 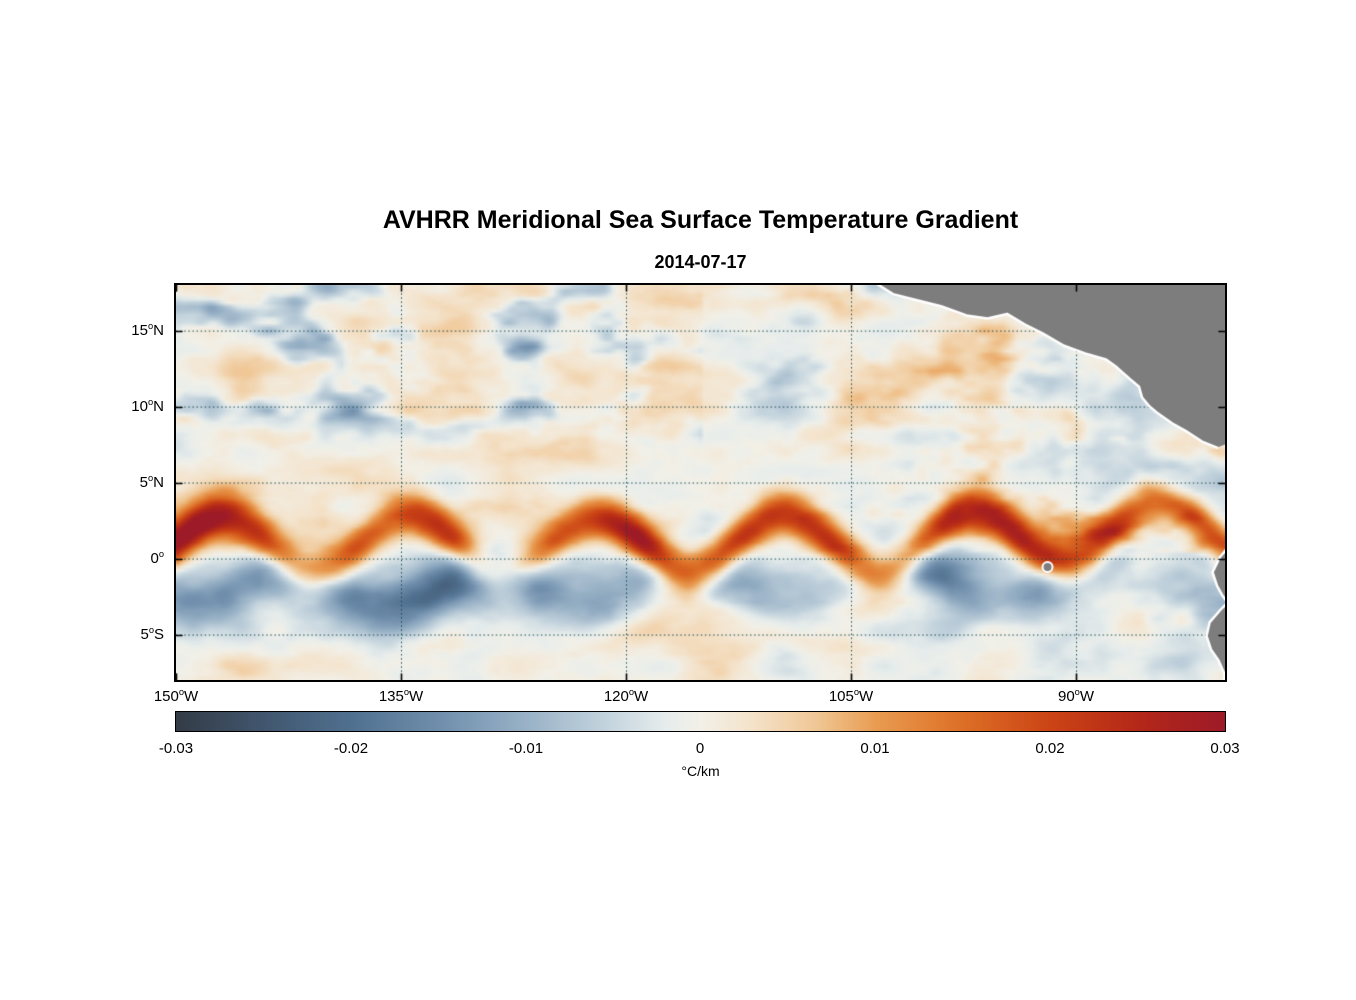 I want to click on colorbar-tick-neg001: -0.01, so click(x=526, y=748).